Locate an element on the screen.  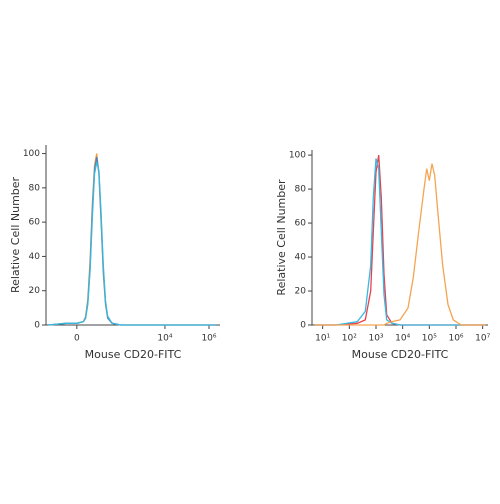
x-tick-label: 10⁷ is located at coordinates (482, 339).